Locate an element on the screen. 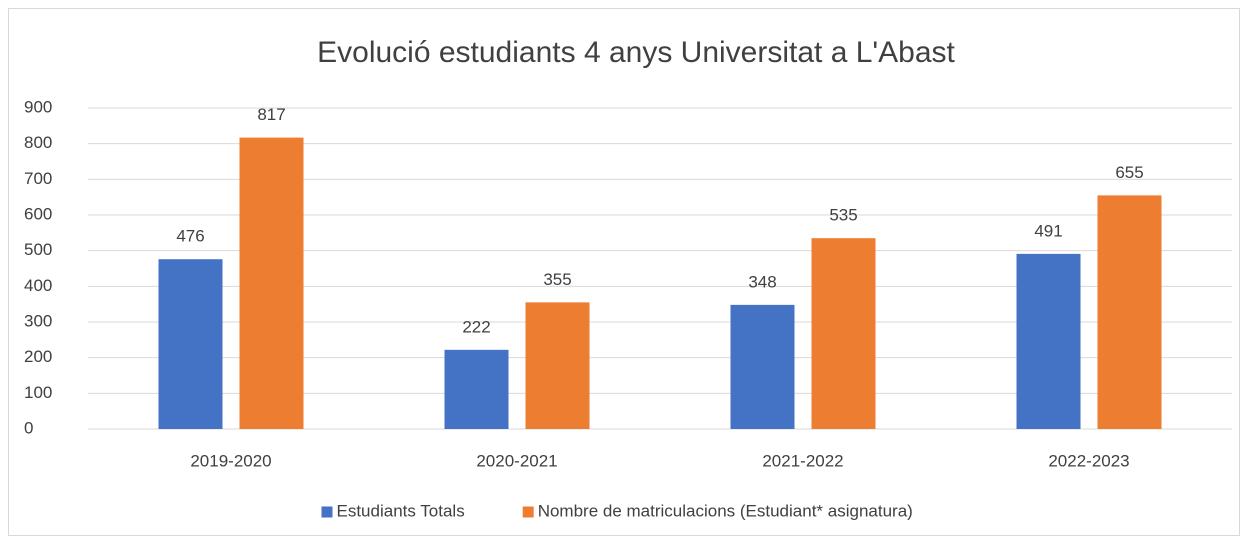 This screenshot has height=544, width=1248. data-label: 491 is located at coordinates (1048, 230).